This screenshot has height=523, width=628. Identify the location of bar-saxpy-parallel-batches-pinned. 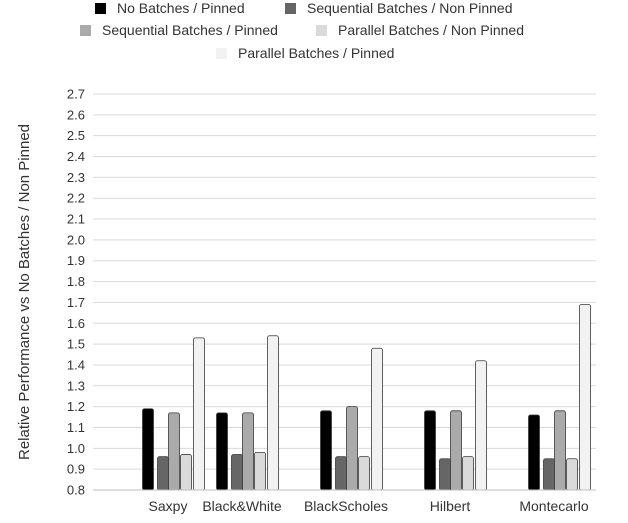
(199, 414).